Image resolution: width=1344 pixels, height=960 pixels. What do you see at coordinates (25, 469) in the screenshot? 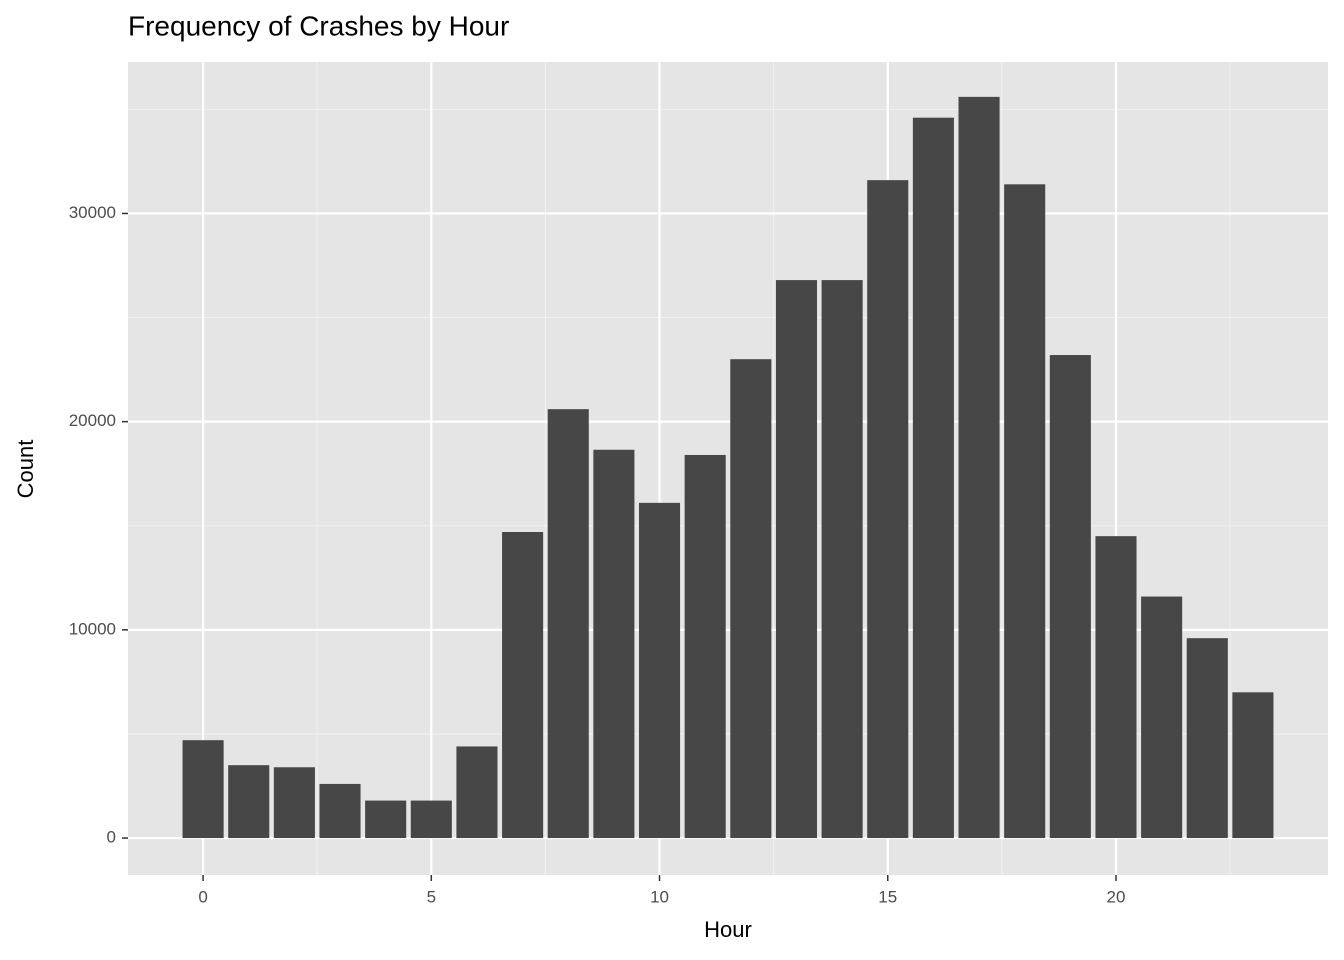
I see `y-axis-title: Count` at bounding box center [25, 469].